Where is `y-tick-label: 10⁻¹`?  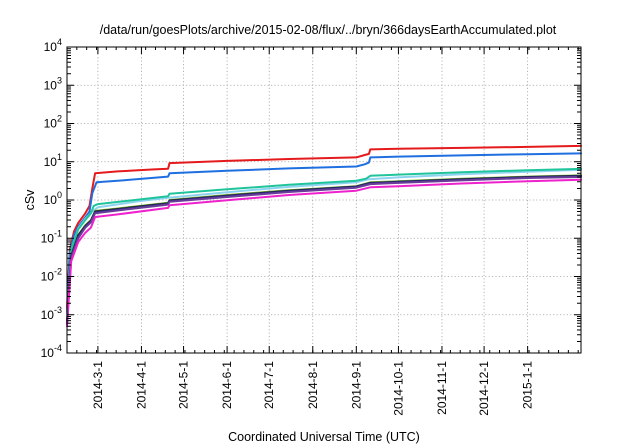
y-tick-label: 10⁻¹ is located at coordinates (51, 236).